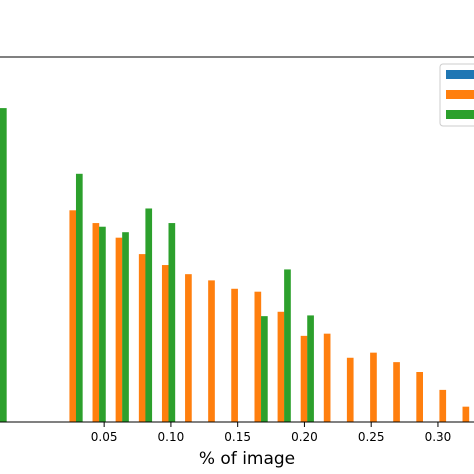 This screenshot has height=474, width=474. What do you see at coordinates (304, 437) in the screenshot?
I see `x-tick-label-3: 0.20` at bounding box center [304, 437].